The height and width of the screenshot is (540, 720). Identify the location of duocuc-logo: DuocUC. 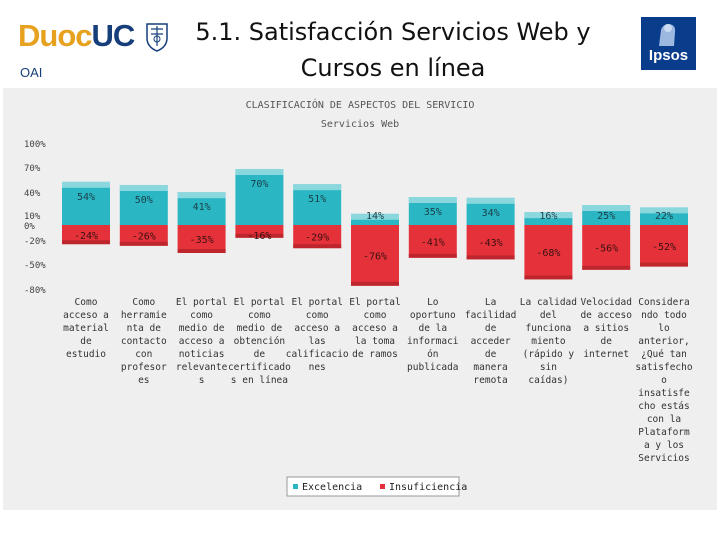
(95, 38).